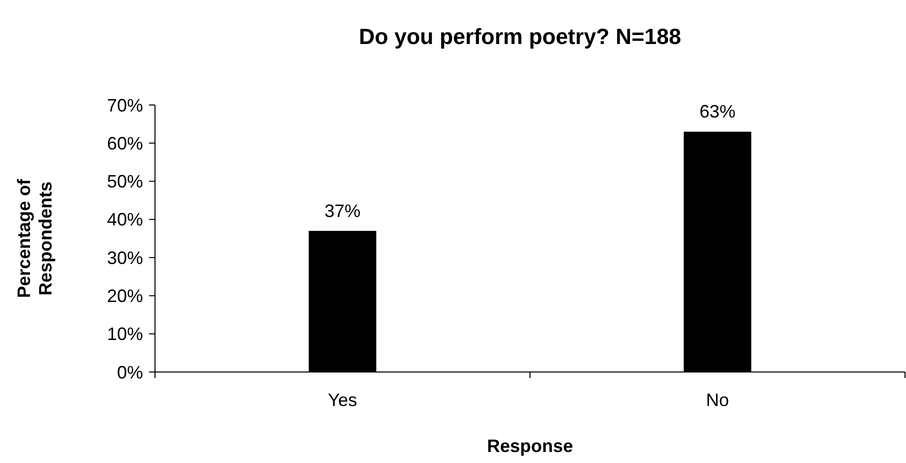 The image size is (906, 463). What do you see at coordinates (124, 220) in the screenshot?
I see `y-tick-label: 40%` at bounding box center [124, 220].